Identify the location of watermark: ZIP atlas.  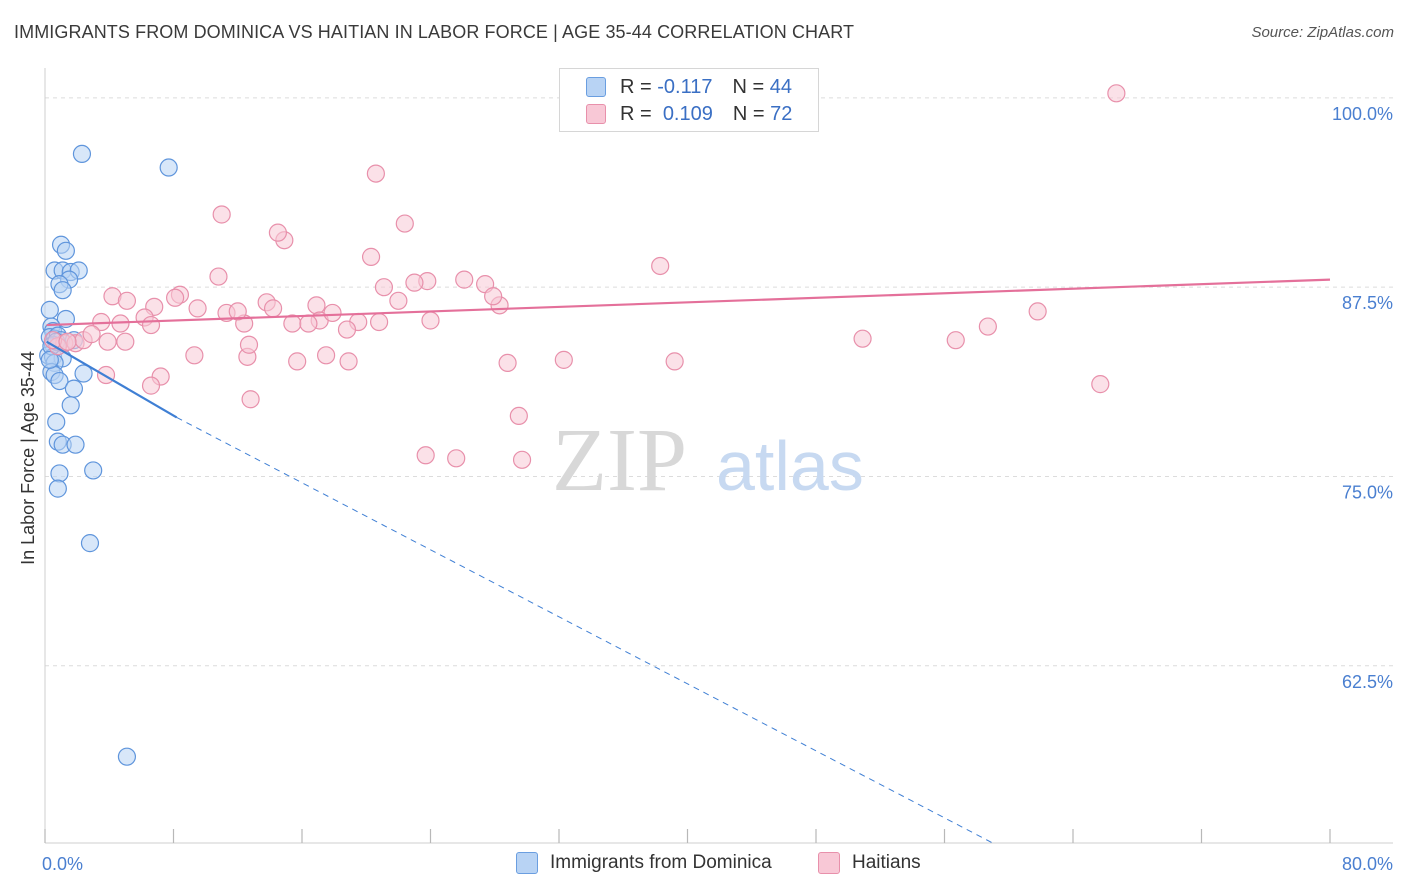
(708, 460).